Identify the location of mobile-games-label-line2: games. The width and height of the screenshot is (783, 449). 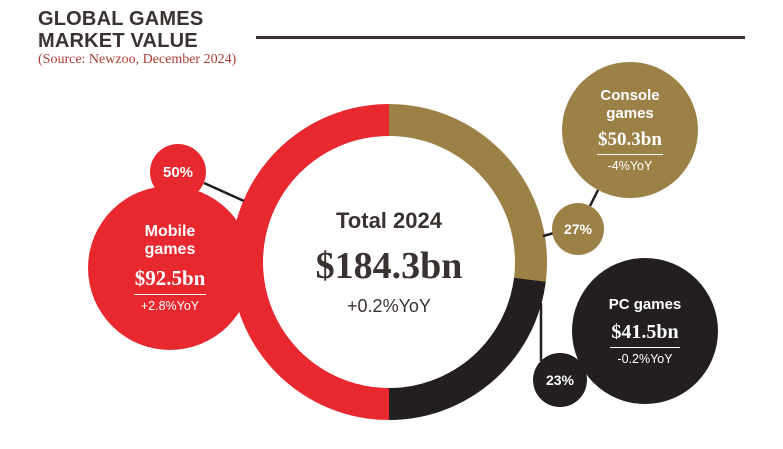
(170, 249).